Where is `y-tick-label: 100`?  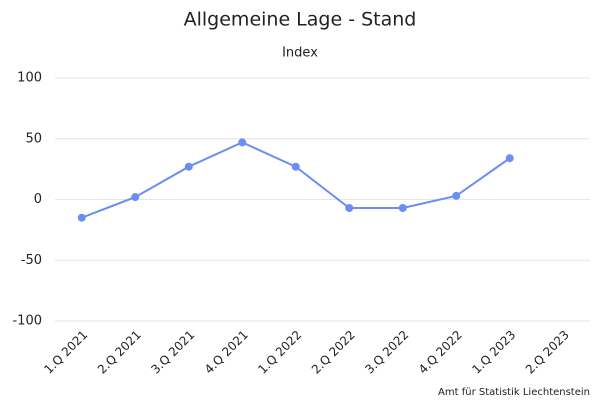
y-tick-label: 100 is located at coordinates (29, 78).